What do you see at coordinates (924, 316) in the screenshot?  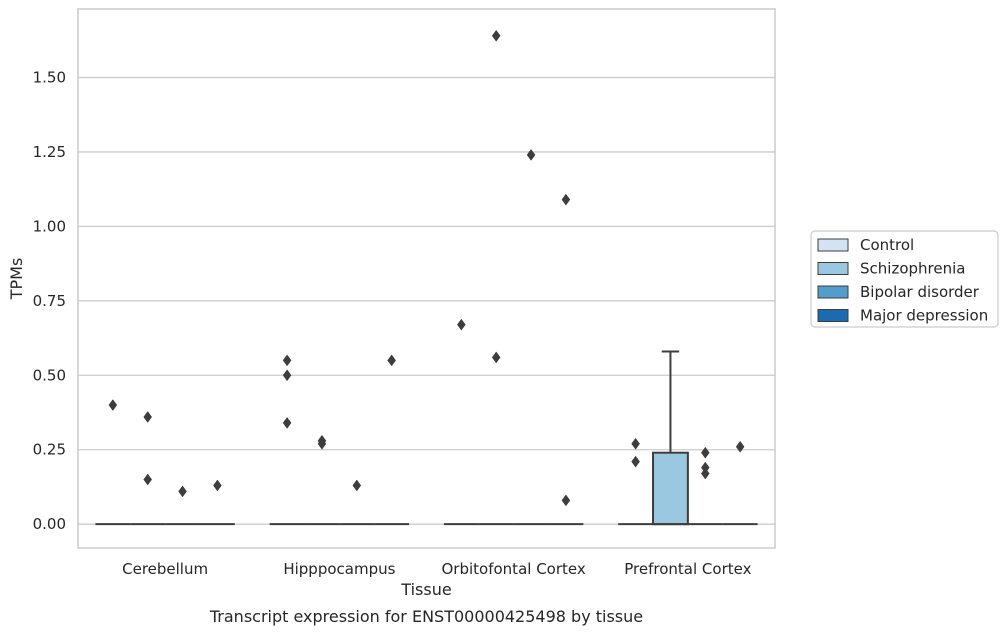 I see `legend-label: Major depression` at bounding box center [924, 316].